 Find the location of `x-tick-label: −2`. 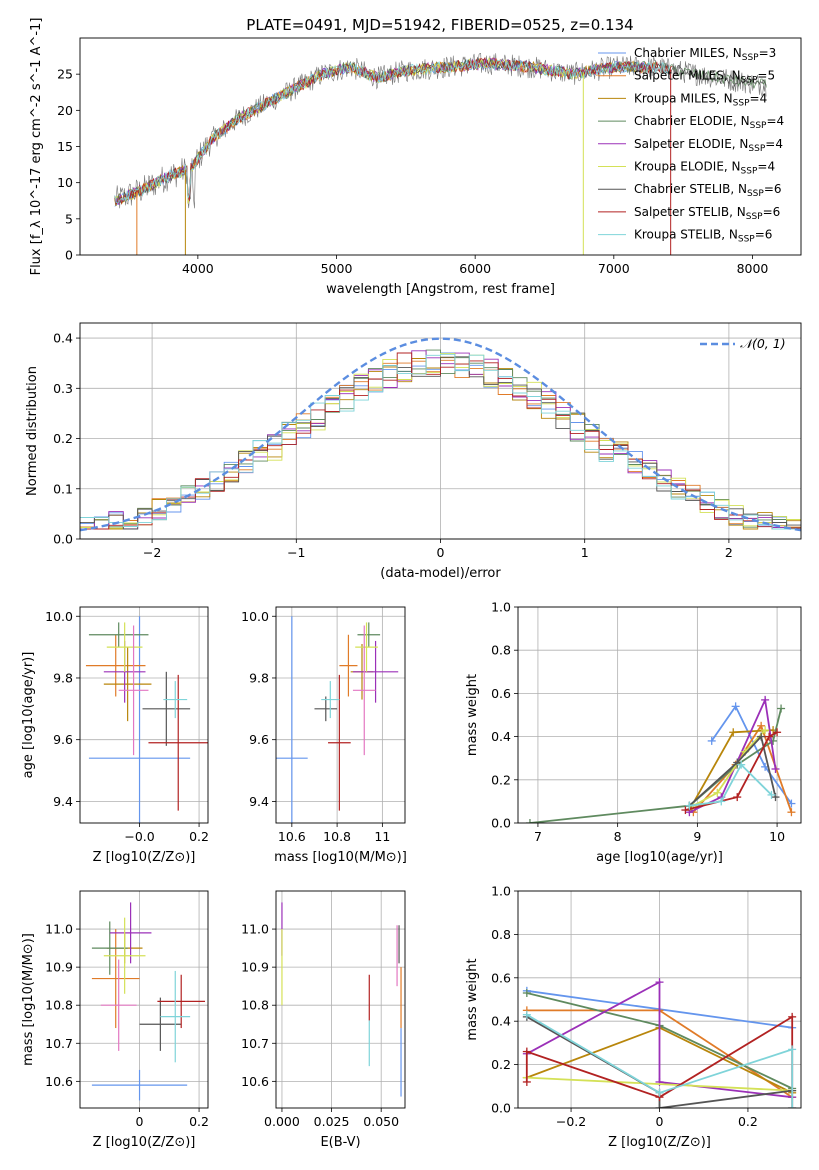

x-tick-label: −2 is located at coordinates (152, 552).